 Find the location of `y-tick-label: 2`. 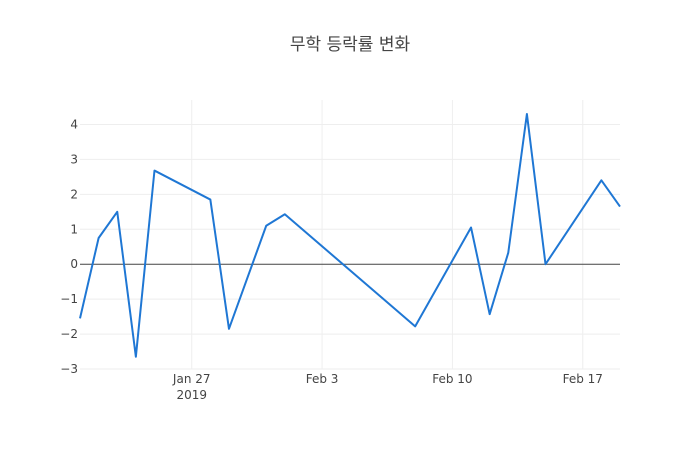

y-tick-label: 2 is located at coordinates (74, 194).